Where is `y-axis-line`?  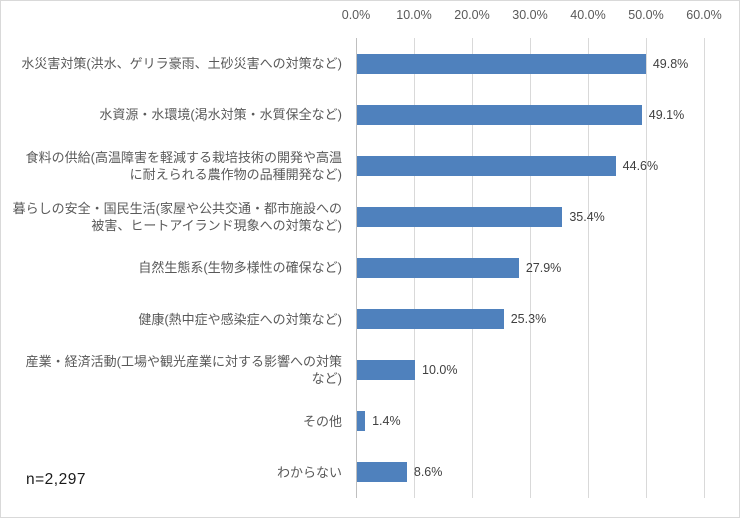
y-axis-line is located at coordinates (356, 268).